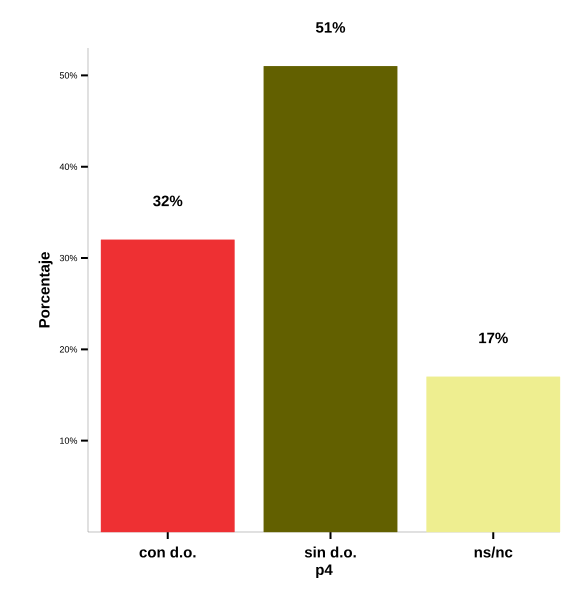  I want to click on x-tick-label: con d.o., so click(168, 552).